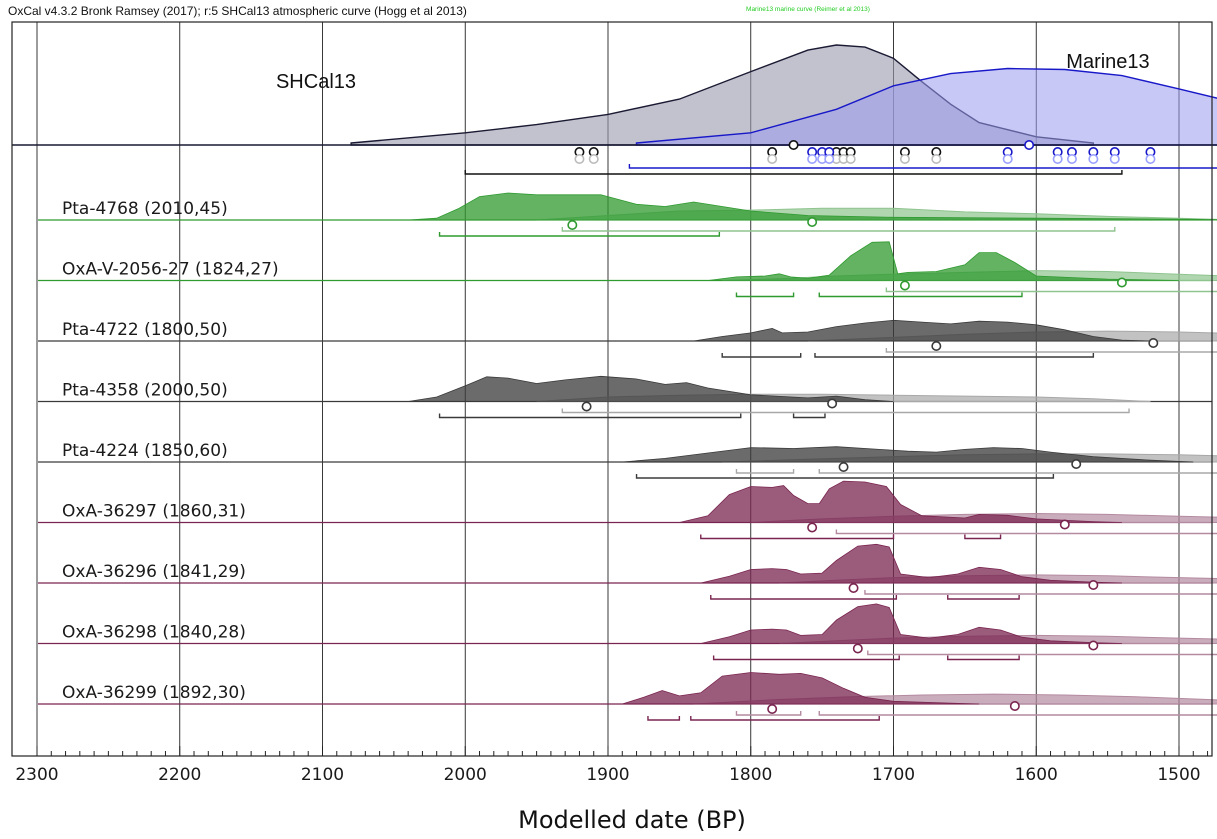 Image resolution: width=1217 pixels, height=839 pixels. I want to click on row-label: OxA-36299 (1892,30), so click(154, 693).